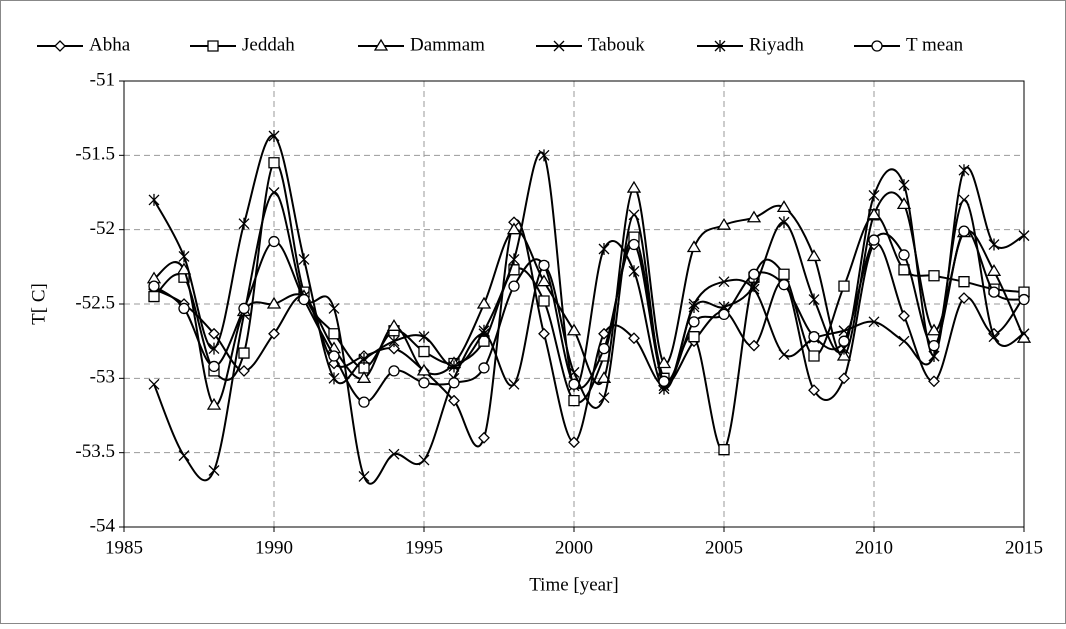 This screenshot has width=1066, height=629. I want to click on legend-item: Jeddah, so click(242, 44).